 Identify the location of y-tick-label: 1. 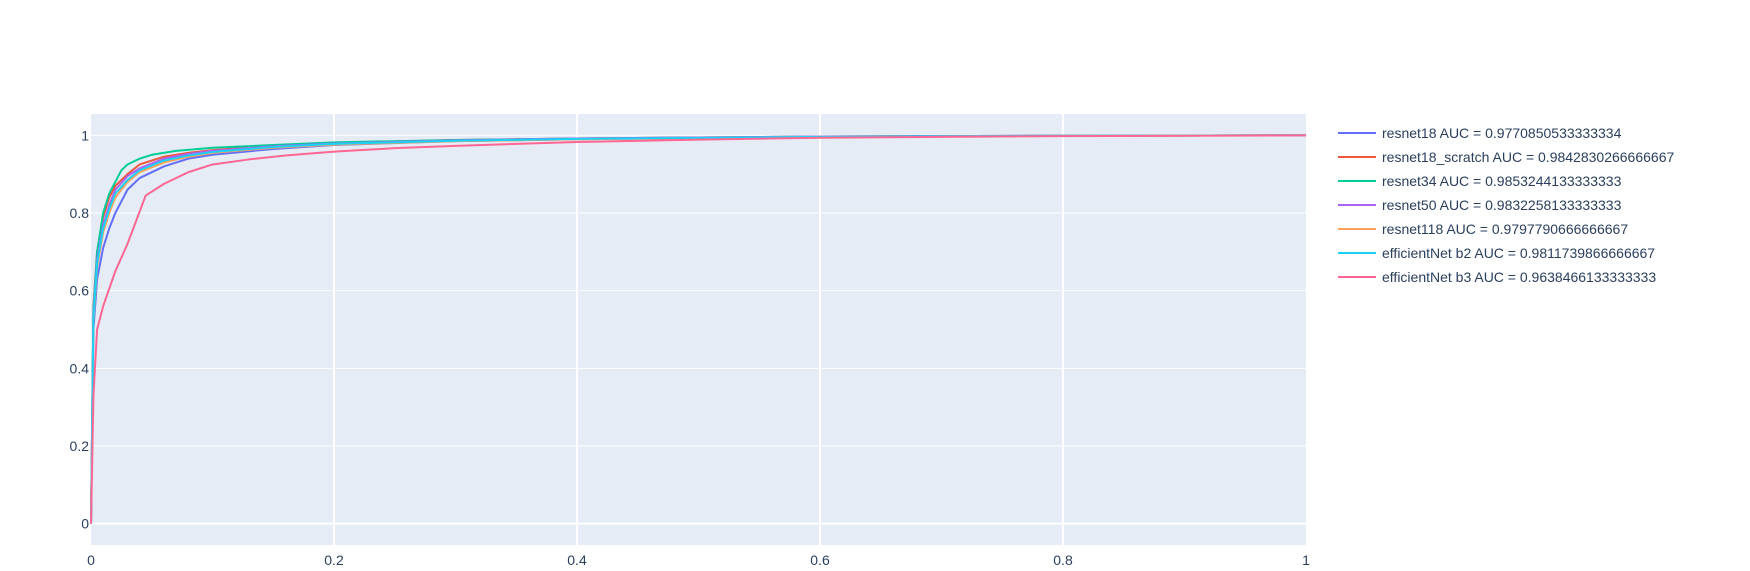
(85, 135).